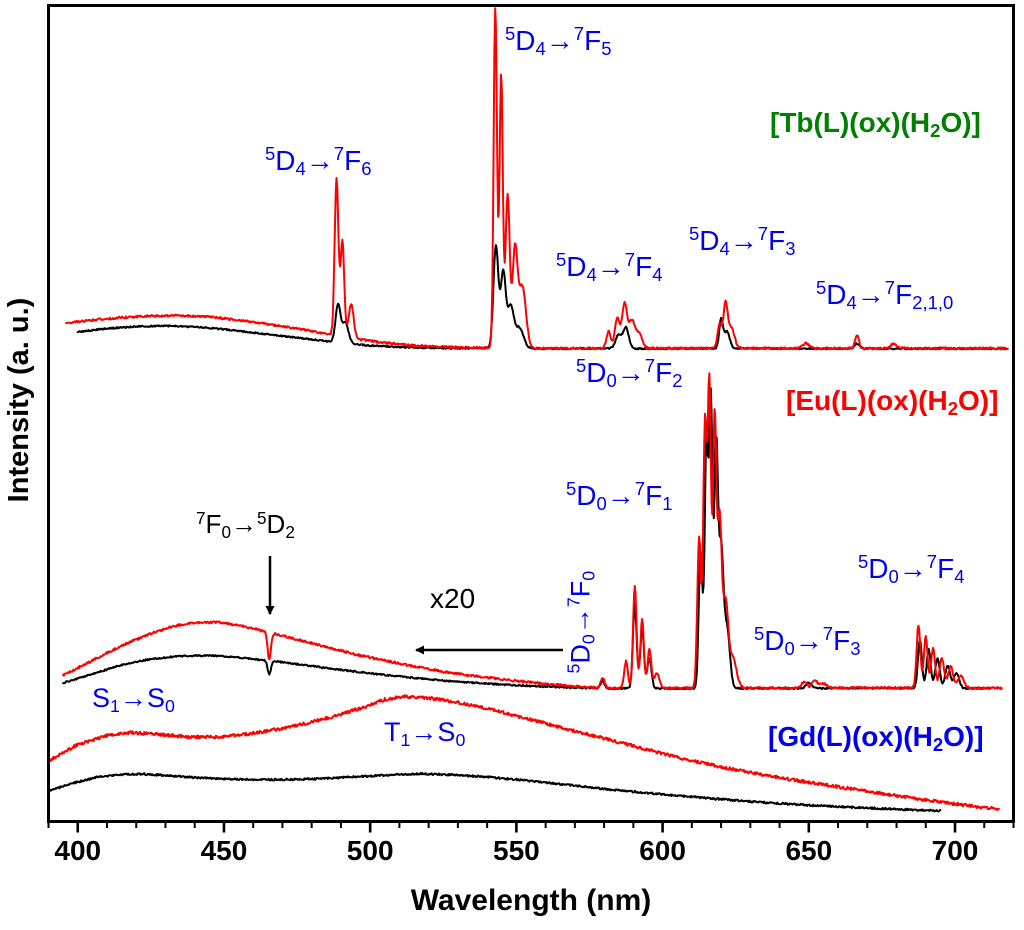  Describe the element at coordinates (523, 752) in the screenshot. I see `series-gd-red` at that location.